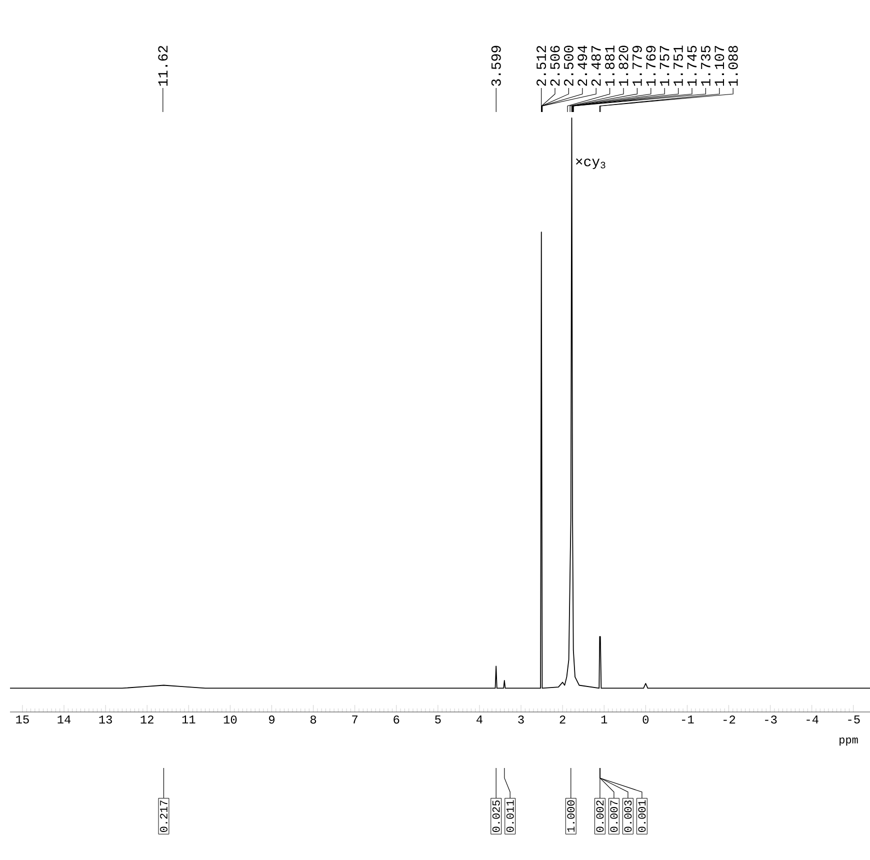 This screenshot has width=870, height=860. I want to click on annotation: 0.011, so click(510, 816).